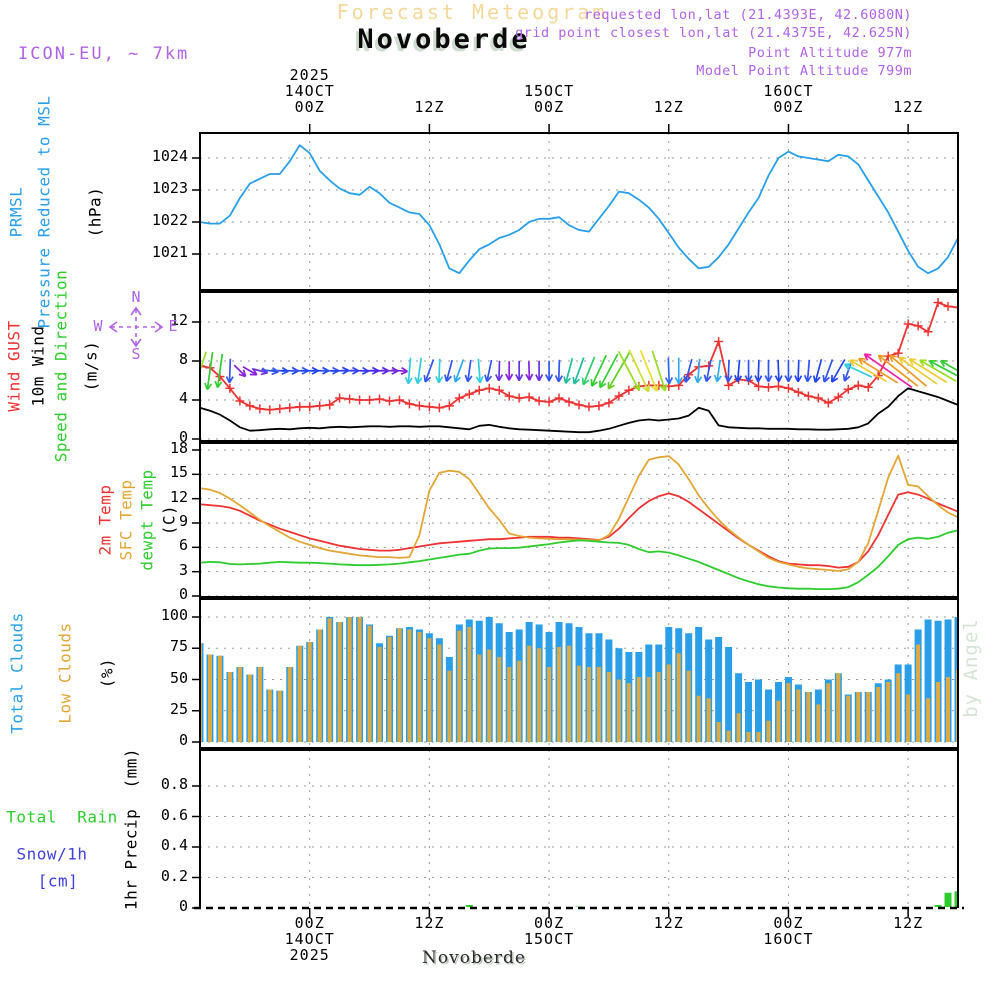 The width and height of the screenshot is (1000, 1000). I want to click on wind-compass-legend, so click(136, 327).